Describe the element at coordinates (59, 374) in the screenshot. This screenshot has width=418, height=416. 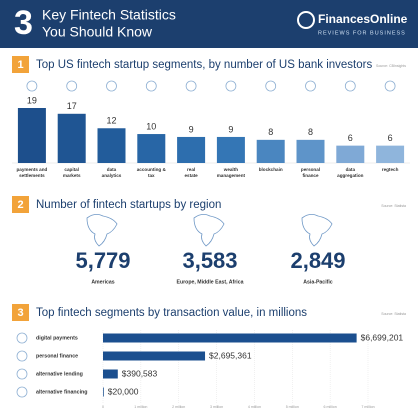
I see `category-label: alternative lending` at that location.